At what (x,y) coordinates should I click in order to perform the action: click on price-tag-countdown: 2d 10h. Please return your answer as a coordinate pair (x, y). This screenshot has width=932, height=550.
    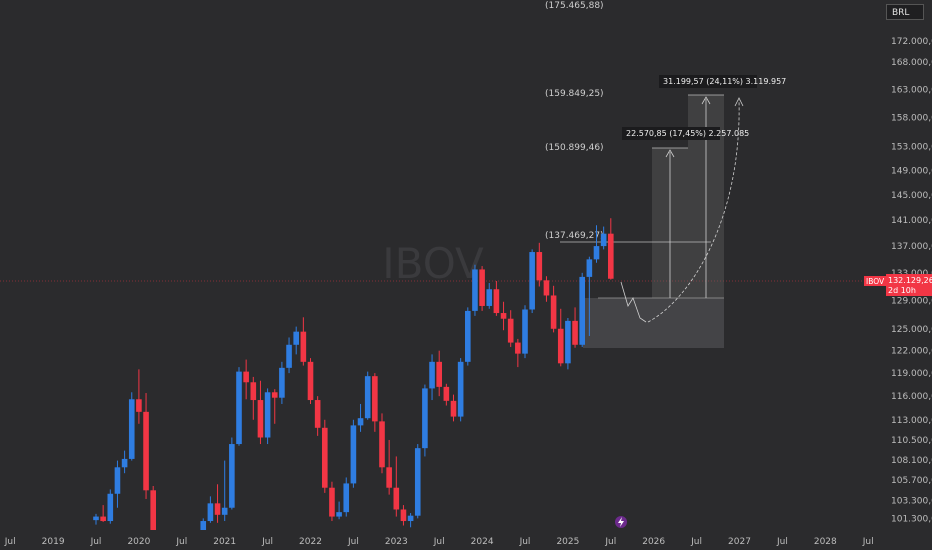
    Looking at the image, I should click on (902, 290).